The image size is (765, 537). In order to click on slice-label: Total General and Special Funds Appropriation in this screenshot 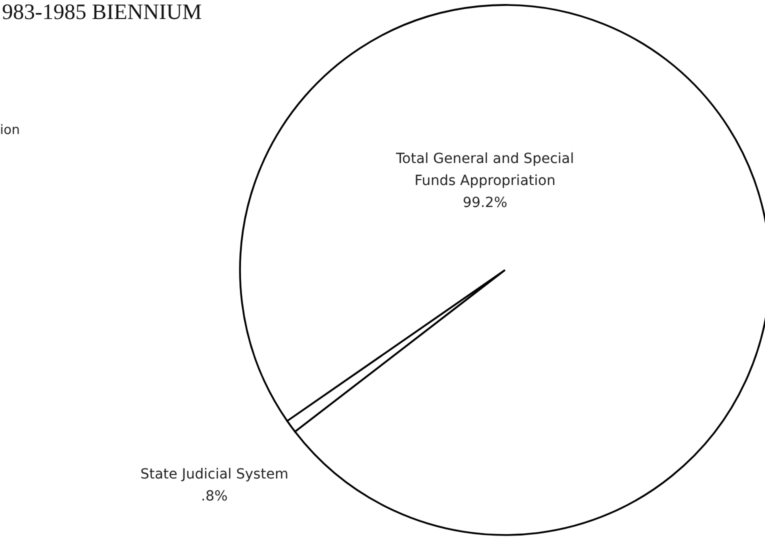, I will do `click(484, 170)`.